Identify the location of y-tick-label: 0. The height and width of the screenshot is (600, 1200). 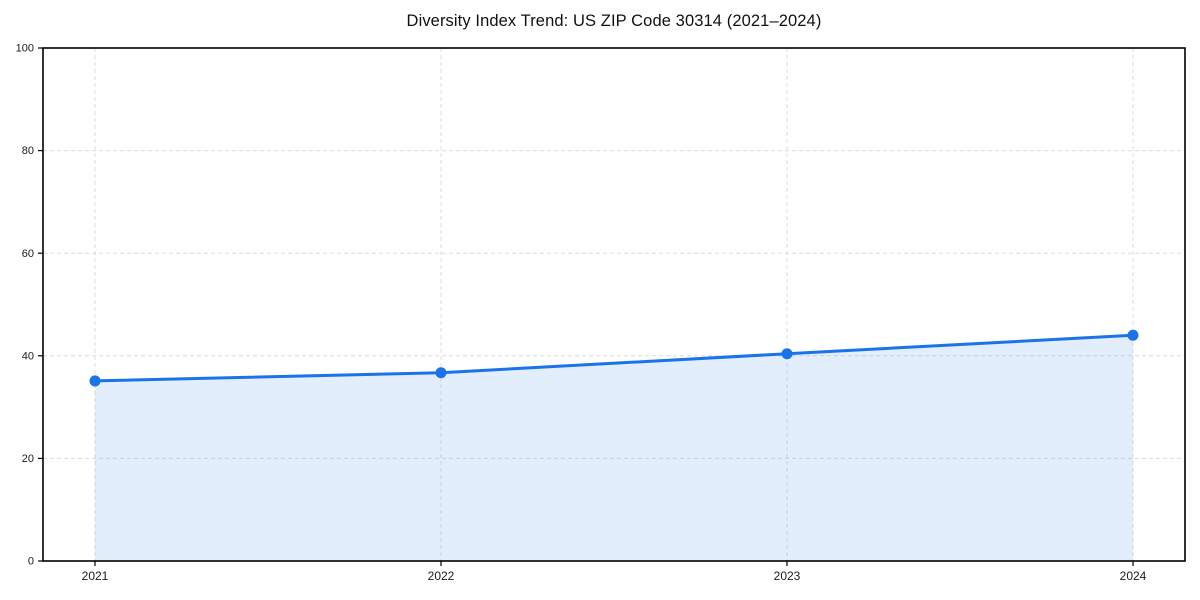
(31, 562).